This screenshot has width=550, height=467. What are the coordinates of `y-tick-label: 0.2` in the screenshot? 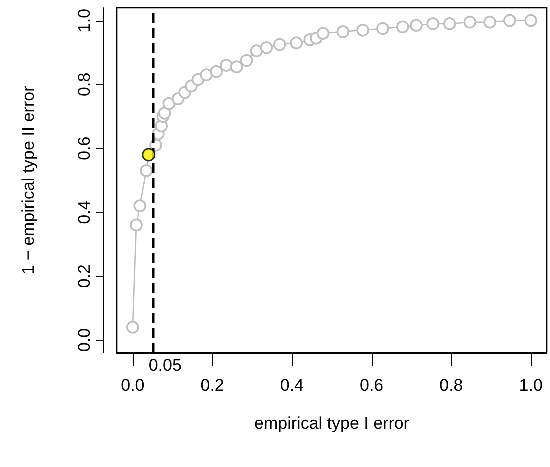 It's located at (84, 276).